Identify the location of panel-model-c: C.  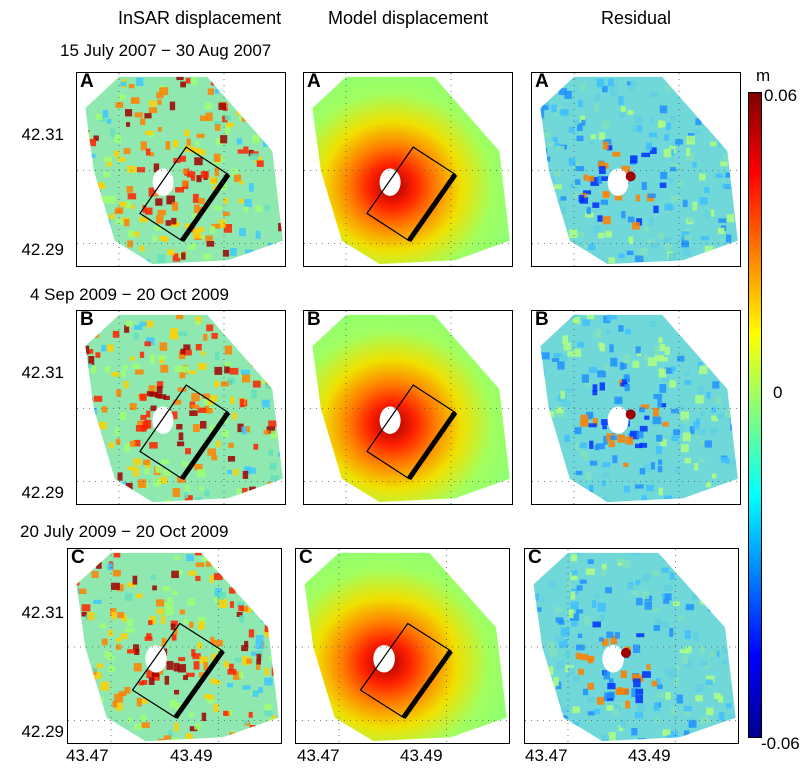
(402, 646).